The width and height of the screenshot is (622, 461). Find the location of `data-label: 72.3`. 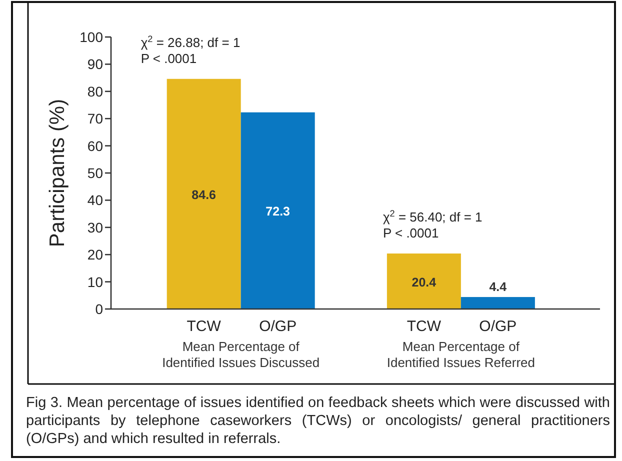

data-label: 72.3 is located at coordinates (278, 211).